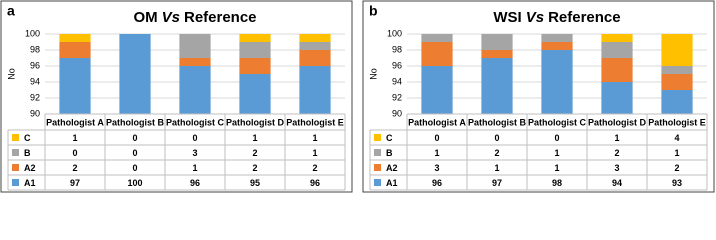 The height and width of the screenshot is (240, 716). What do you see at coordinates (617, 183) in the screenshot?
I see `table-value: 94` at bounding box center [617, 183].